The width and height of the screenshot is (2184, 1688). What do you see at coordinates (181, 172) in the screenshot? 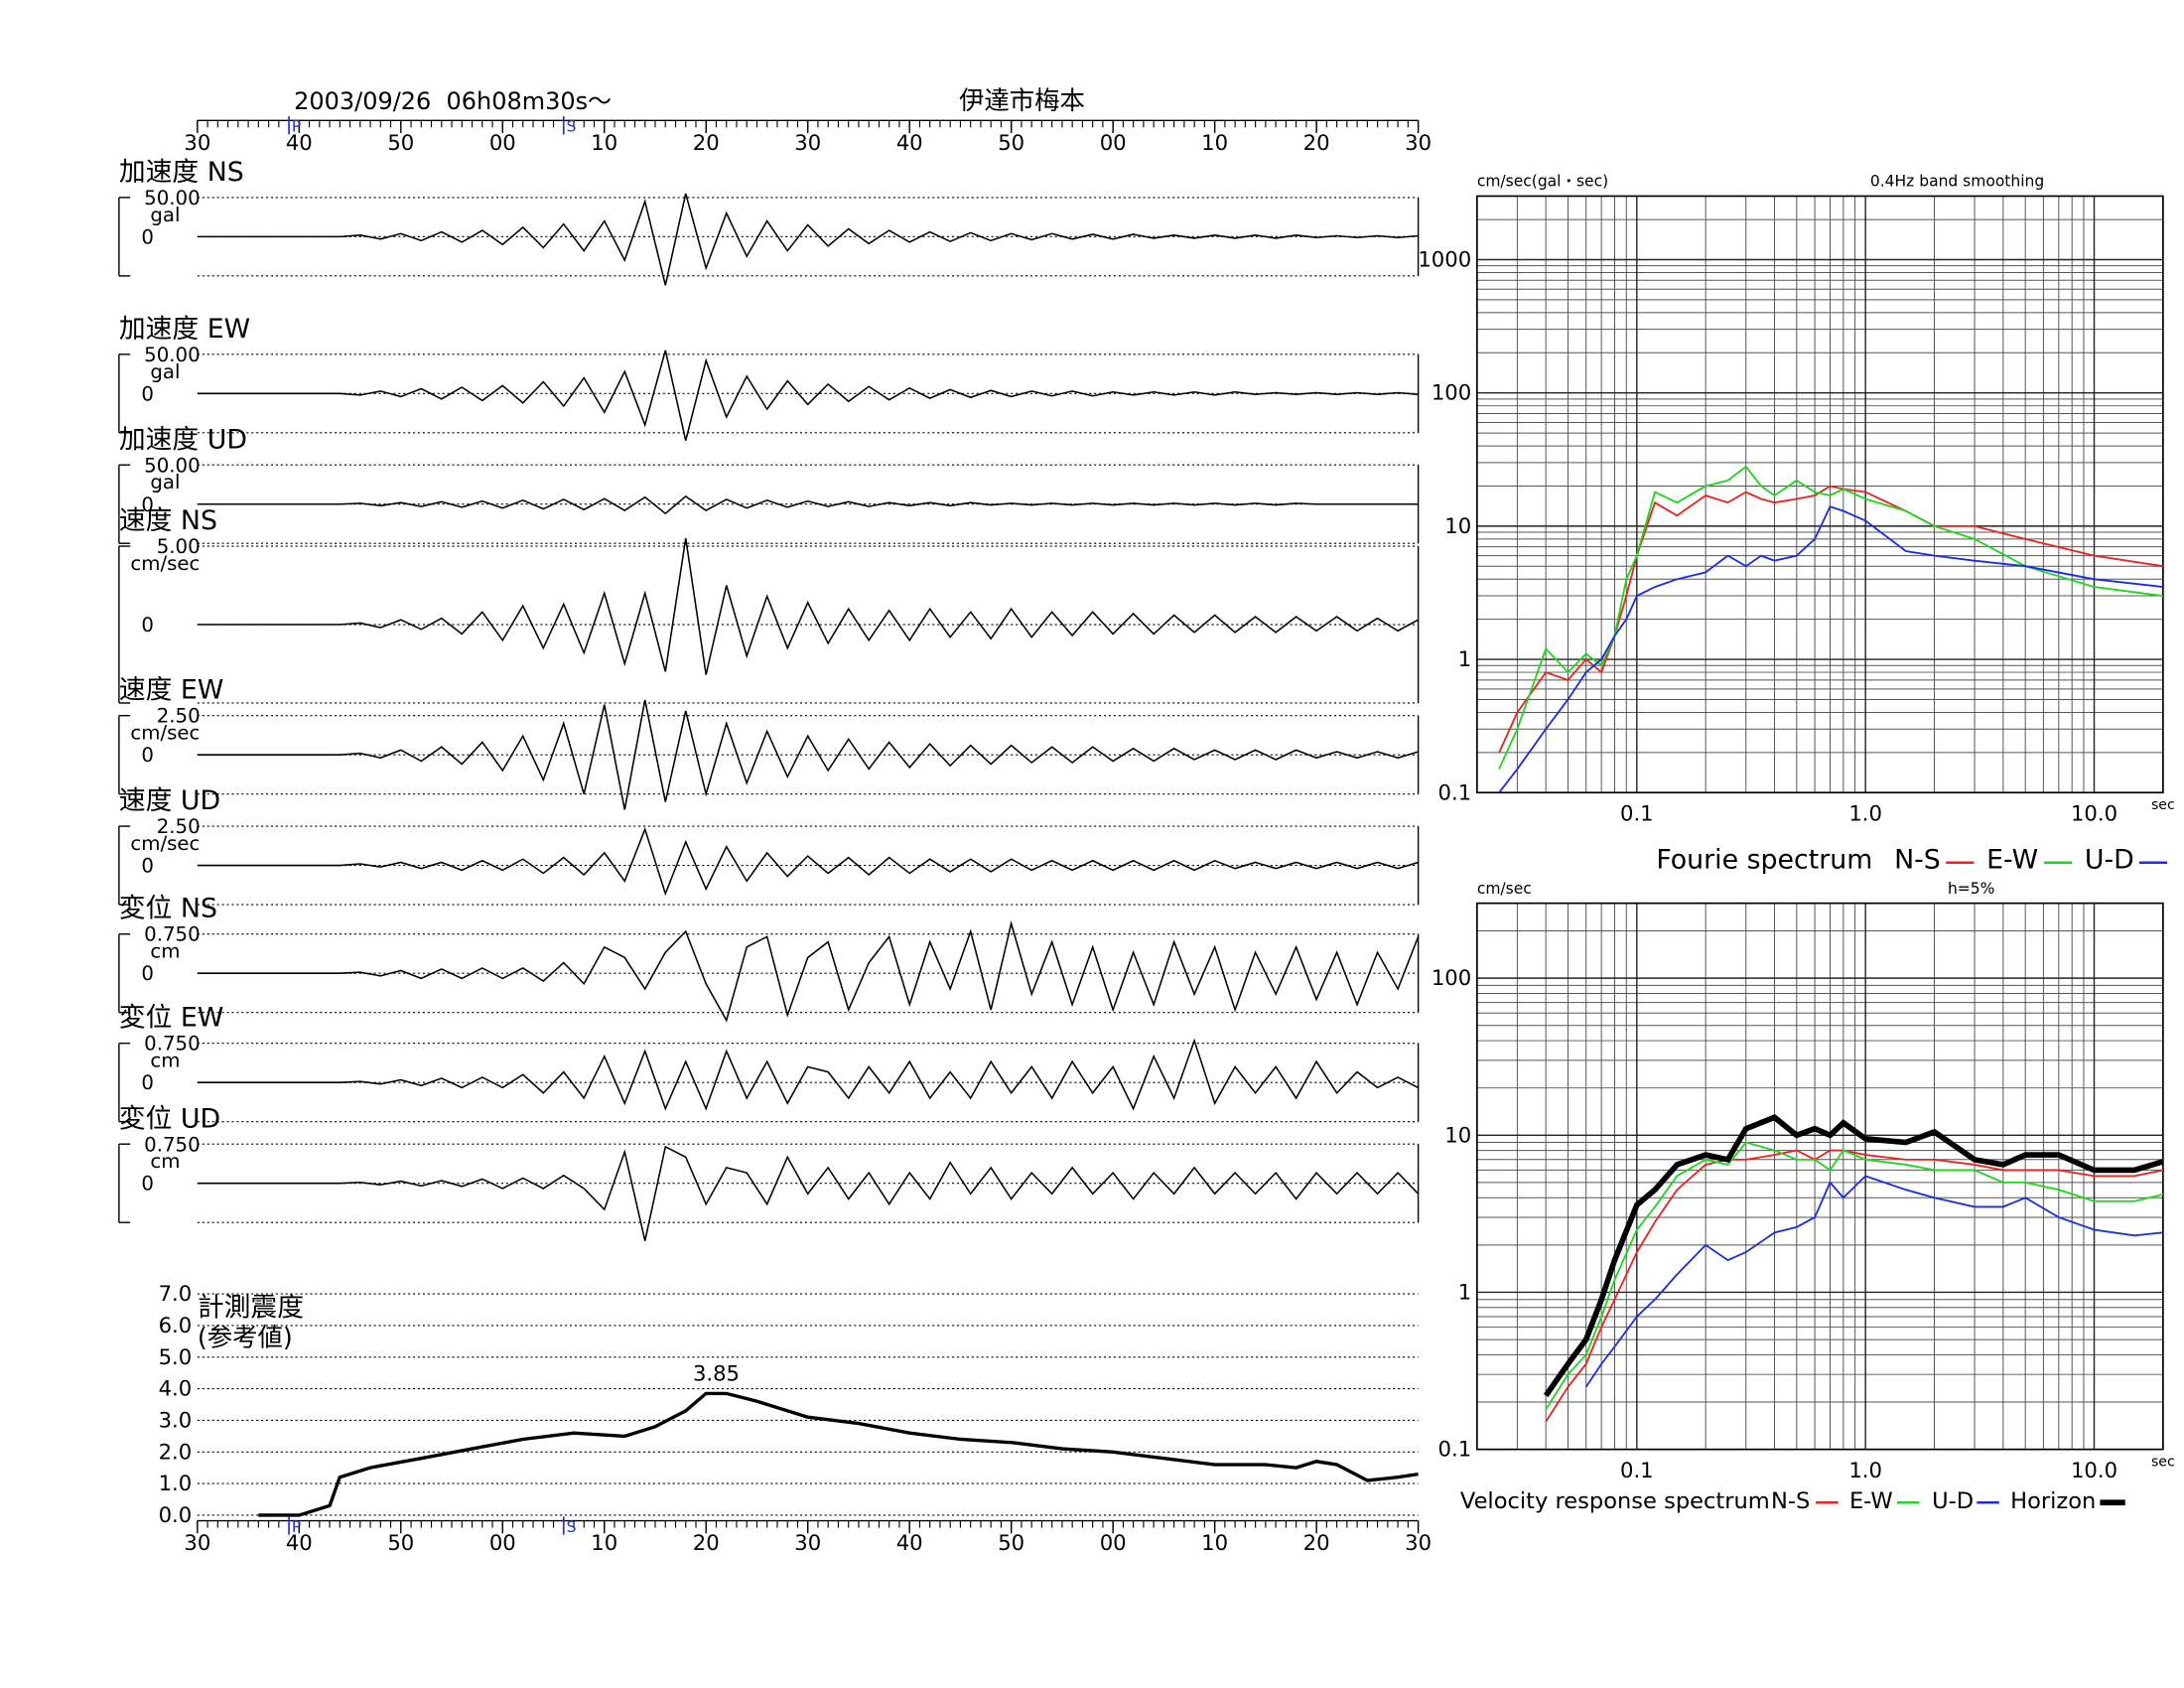
I see `trace-title: 加速度 NS` at bounding box center [181, 172].